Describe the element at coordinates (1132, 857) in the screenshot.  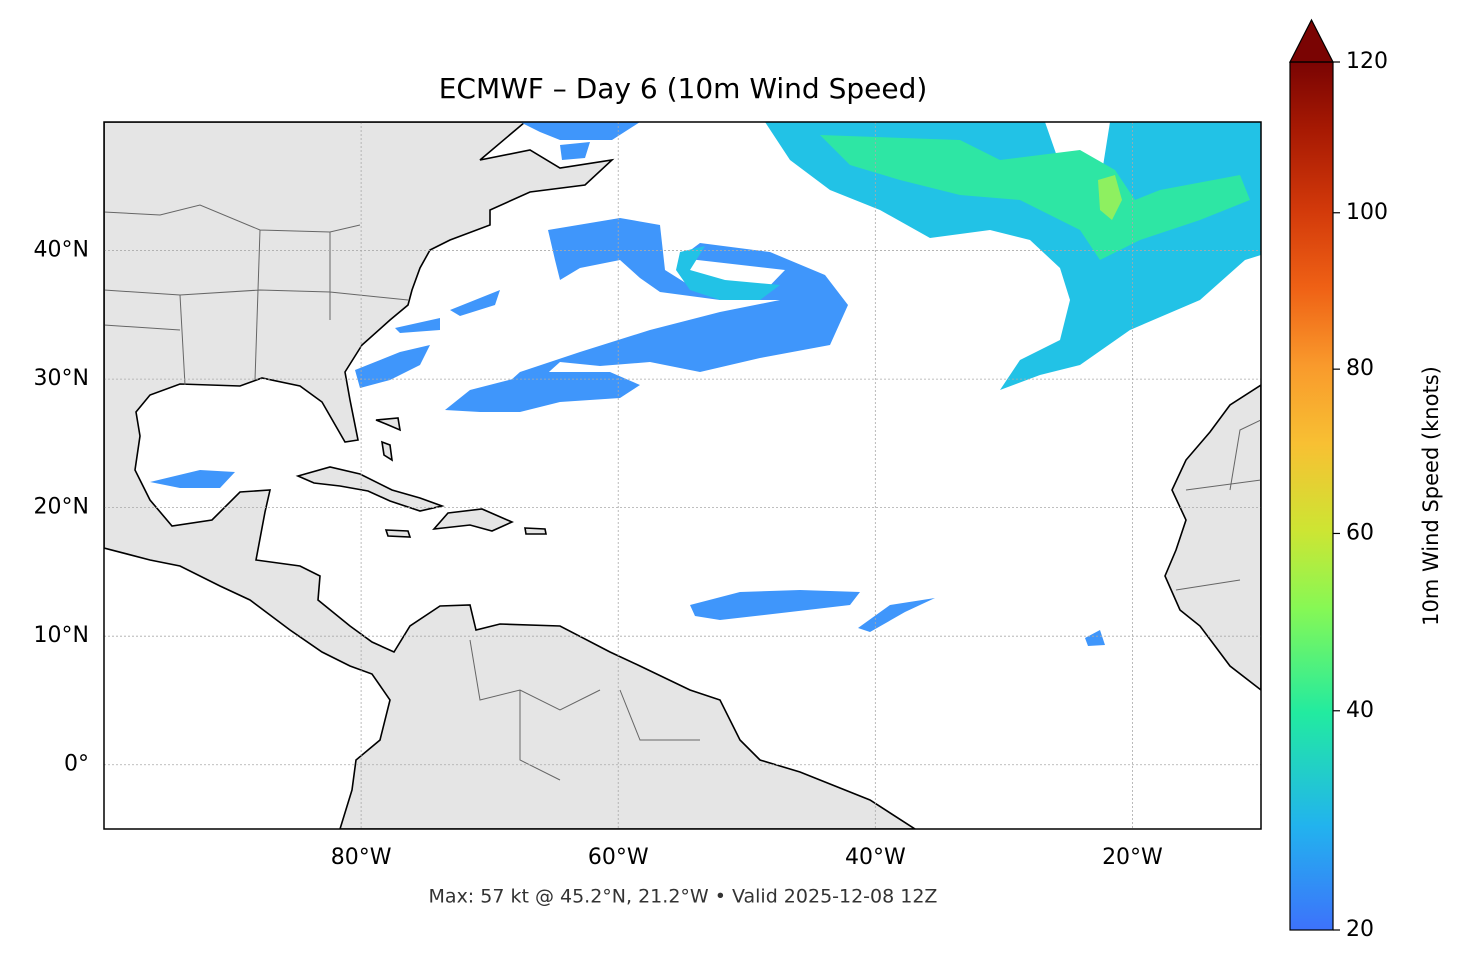
I see `lon-tick-label: 20°W` at that location.